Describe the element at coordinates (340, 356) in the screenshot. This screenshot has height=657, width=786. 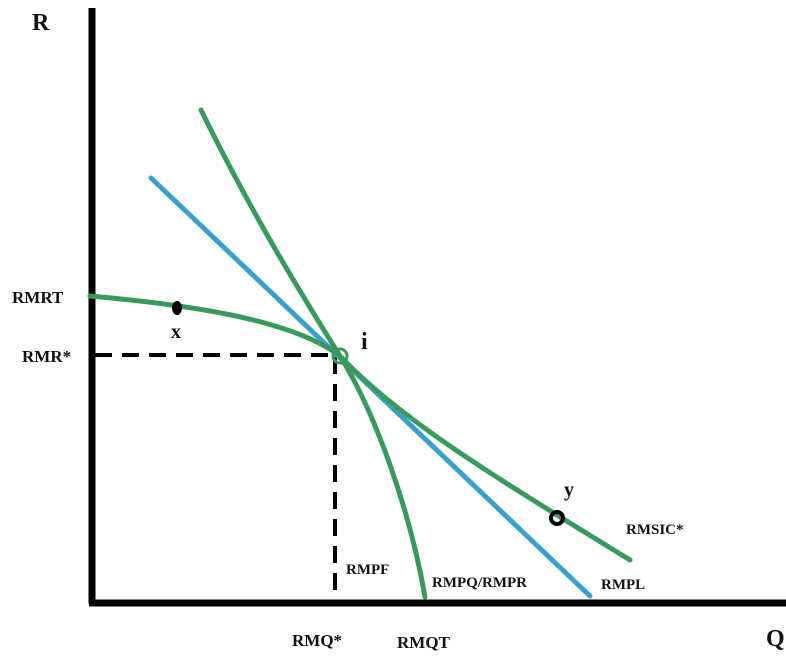
I see `point-i-marker` at that location.